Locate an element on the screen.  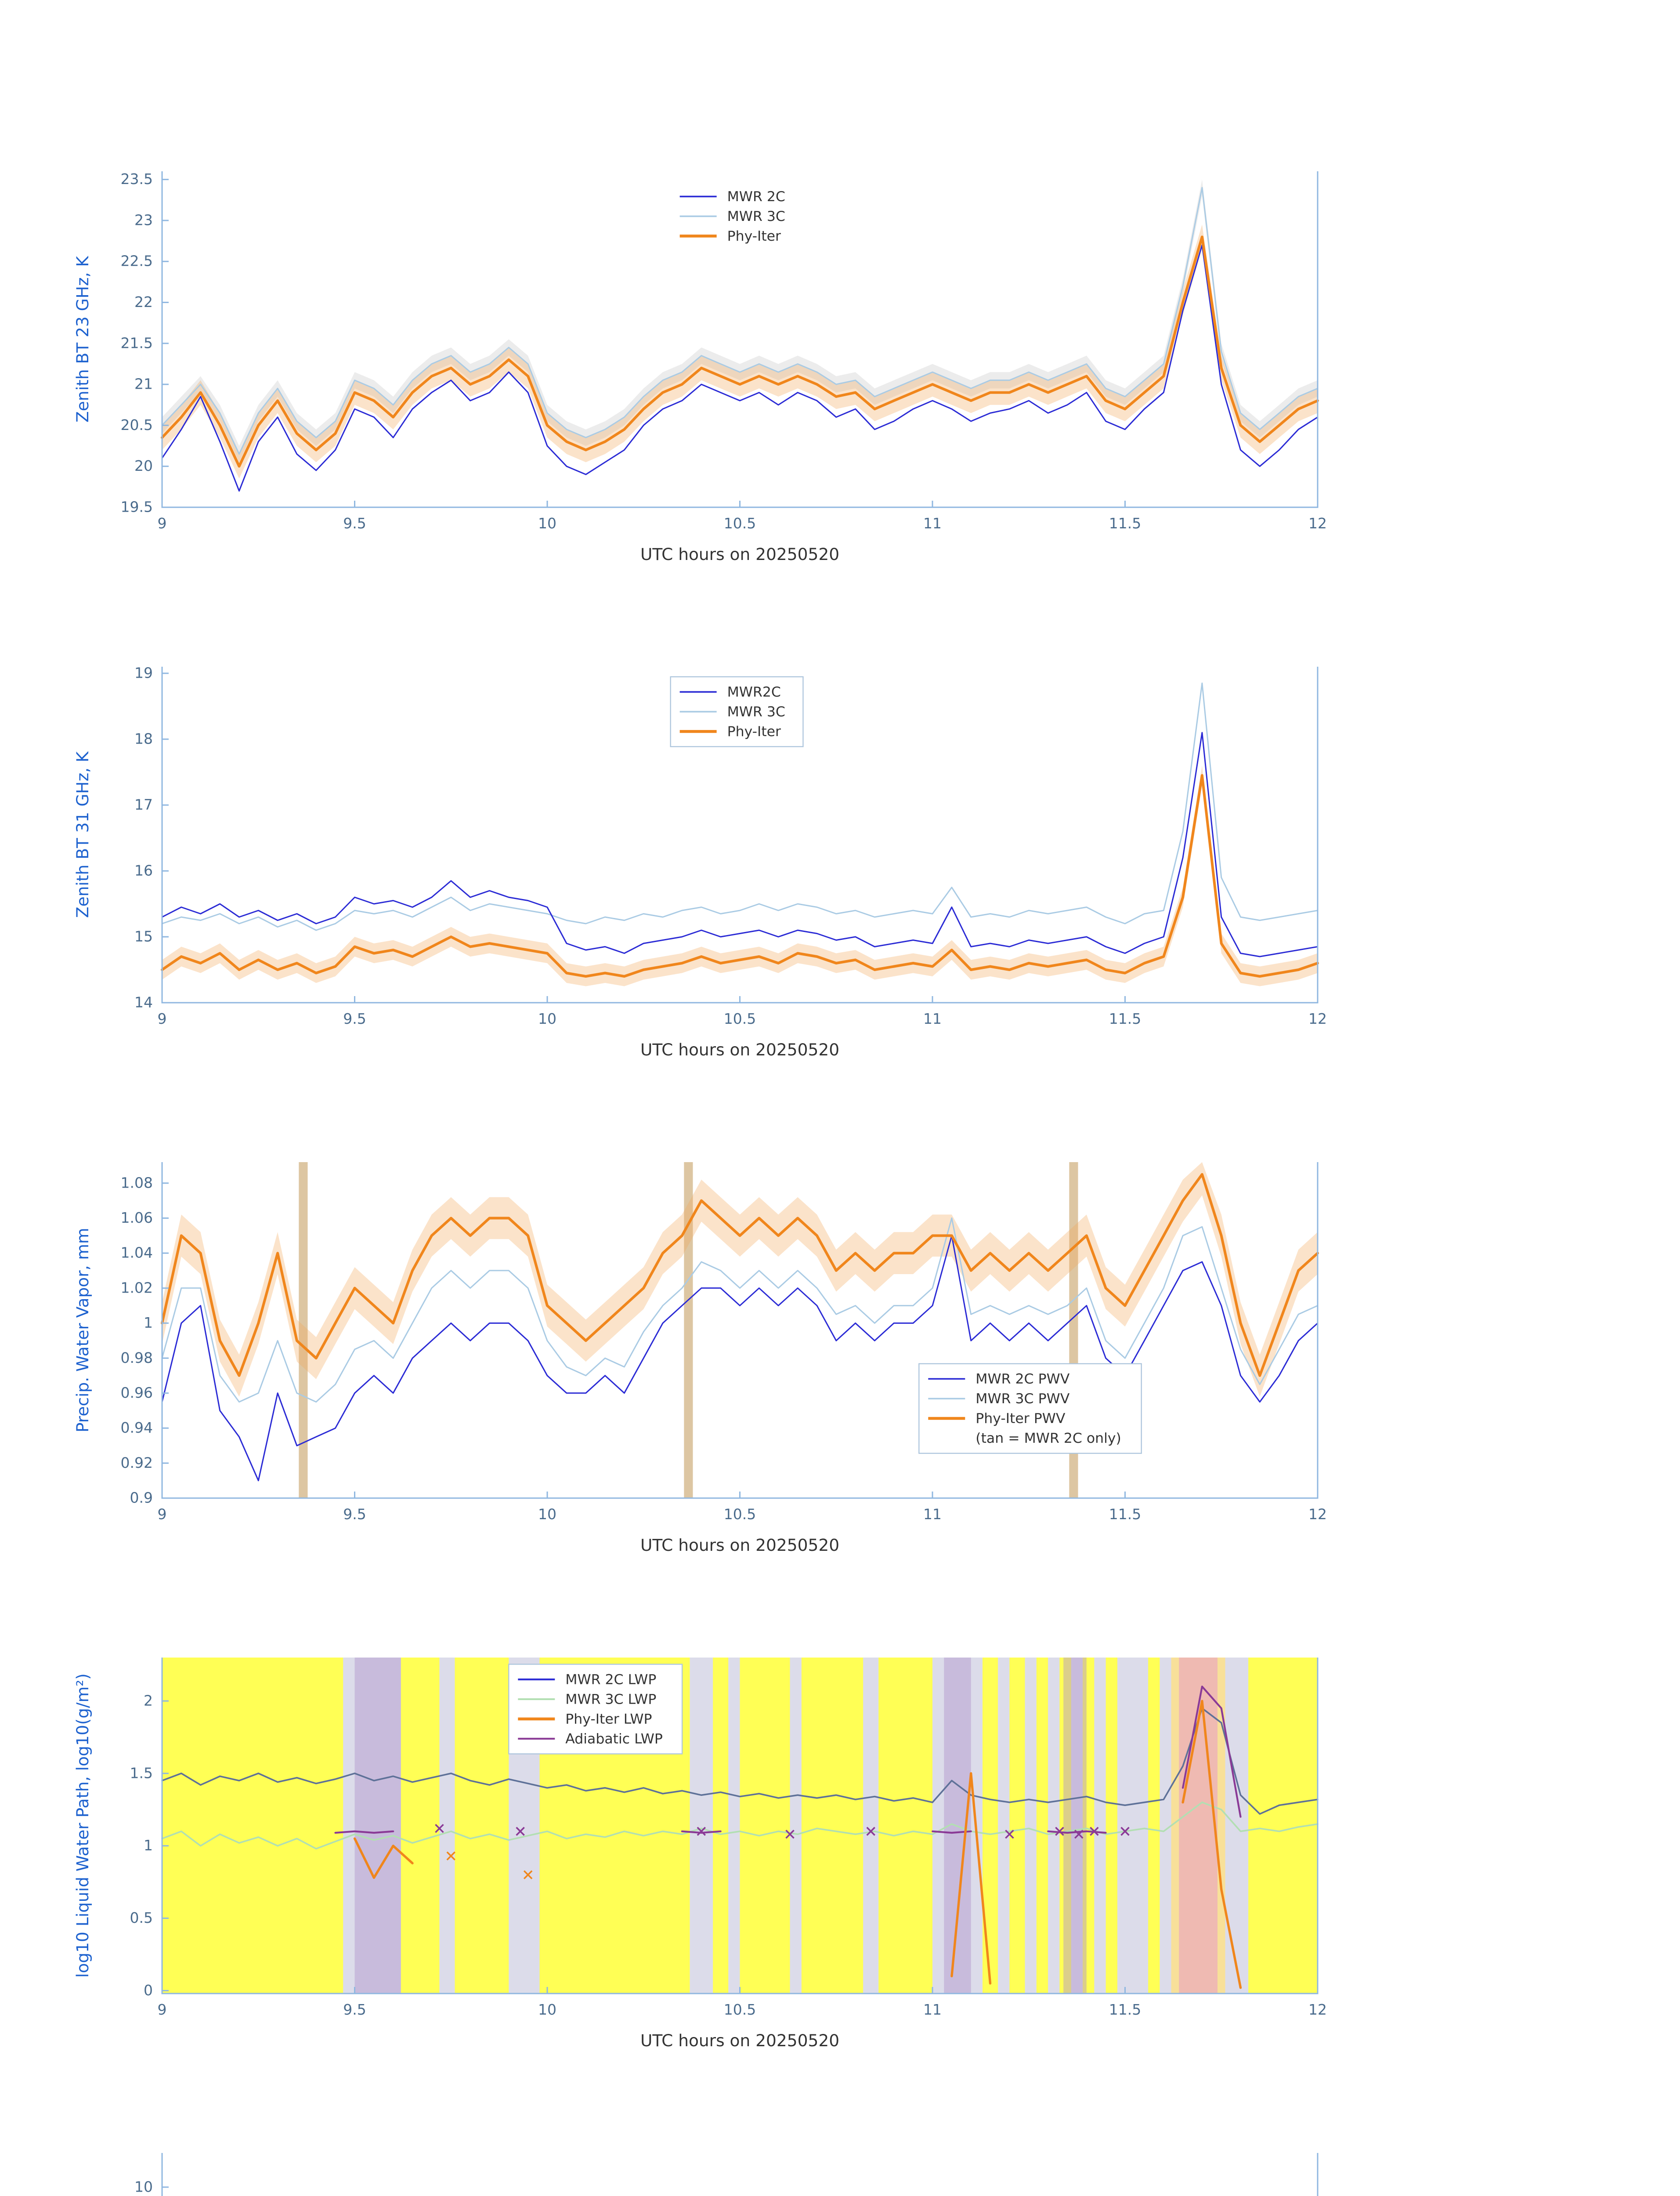
svg-text: 16 is located at coordinates (143, 871).